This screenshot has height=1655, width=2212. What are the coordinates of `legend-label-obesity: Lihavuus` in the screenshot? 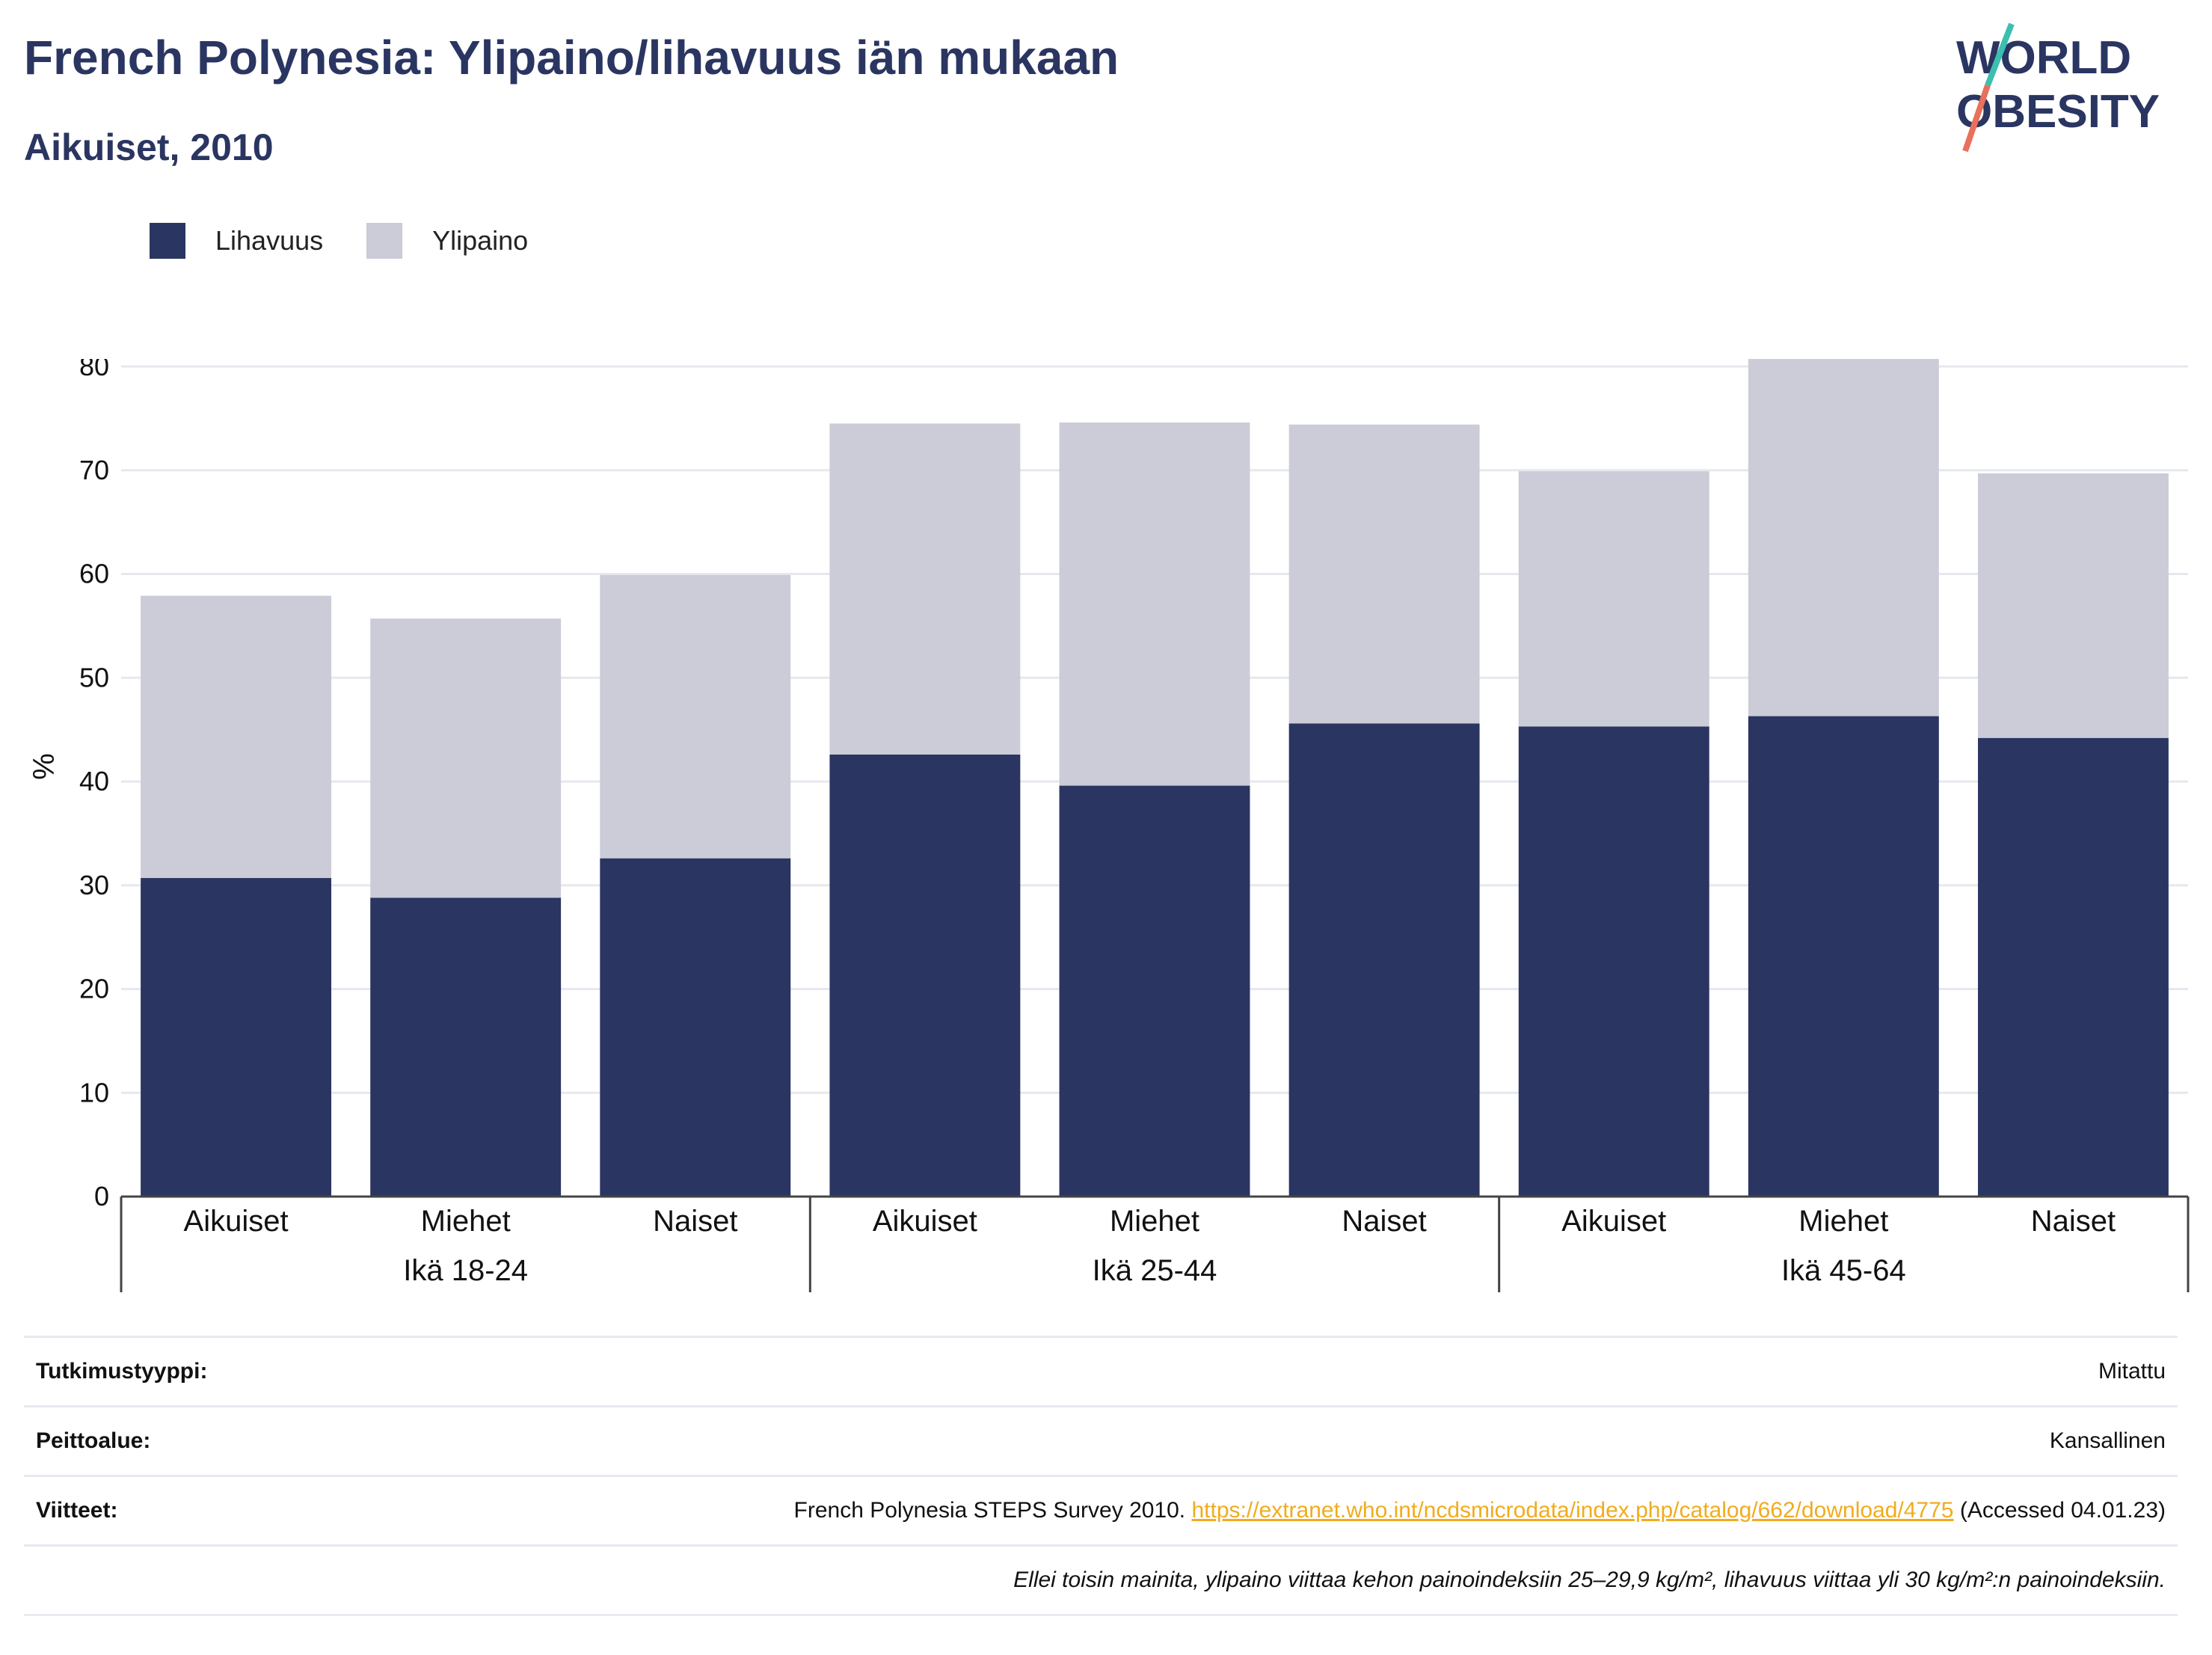 It's located at (269, 240).